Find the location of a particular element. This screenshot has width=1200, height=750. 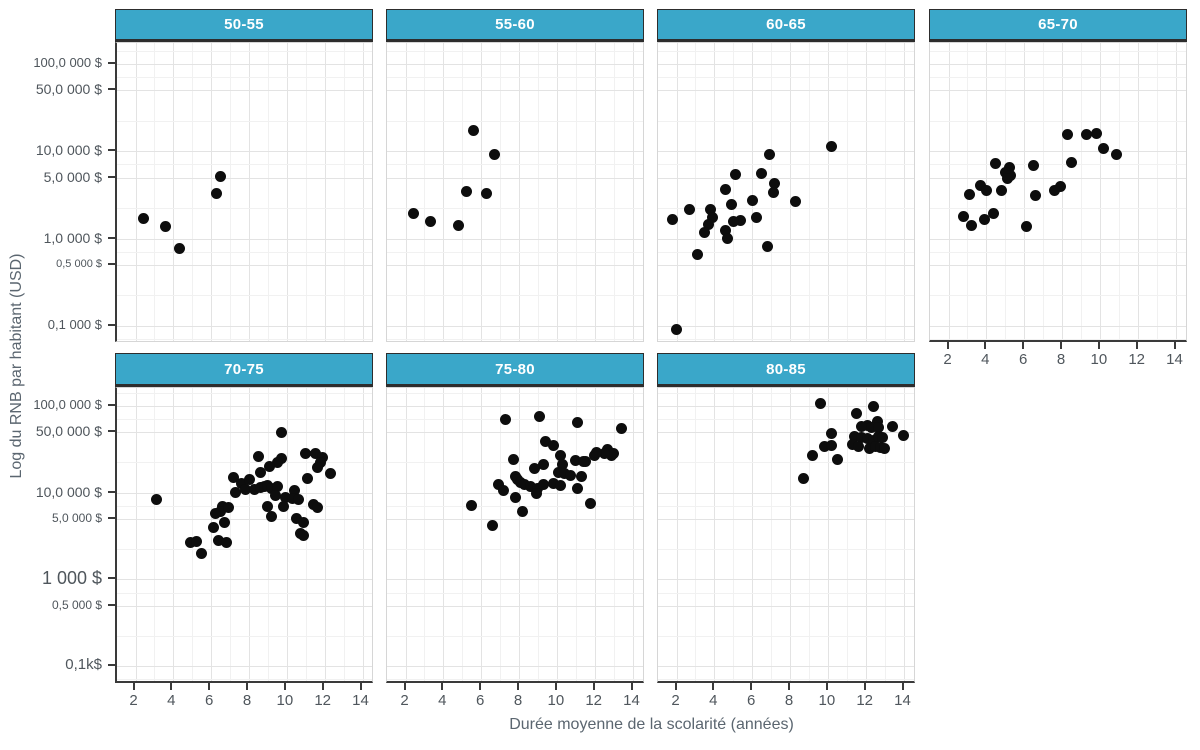

facet-strip-label: 80-85 is located at coordinates (786, 369).